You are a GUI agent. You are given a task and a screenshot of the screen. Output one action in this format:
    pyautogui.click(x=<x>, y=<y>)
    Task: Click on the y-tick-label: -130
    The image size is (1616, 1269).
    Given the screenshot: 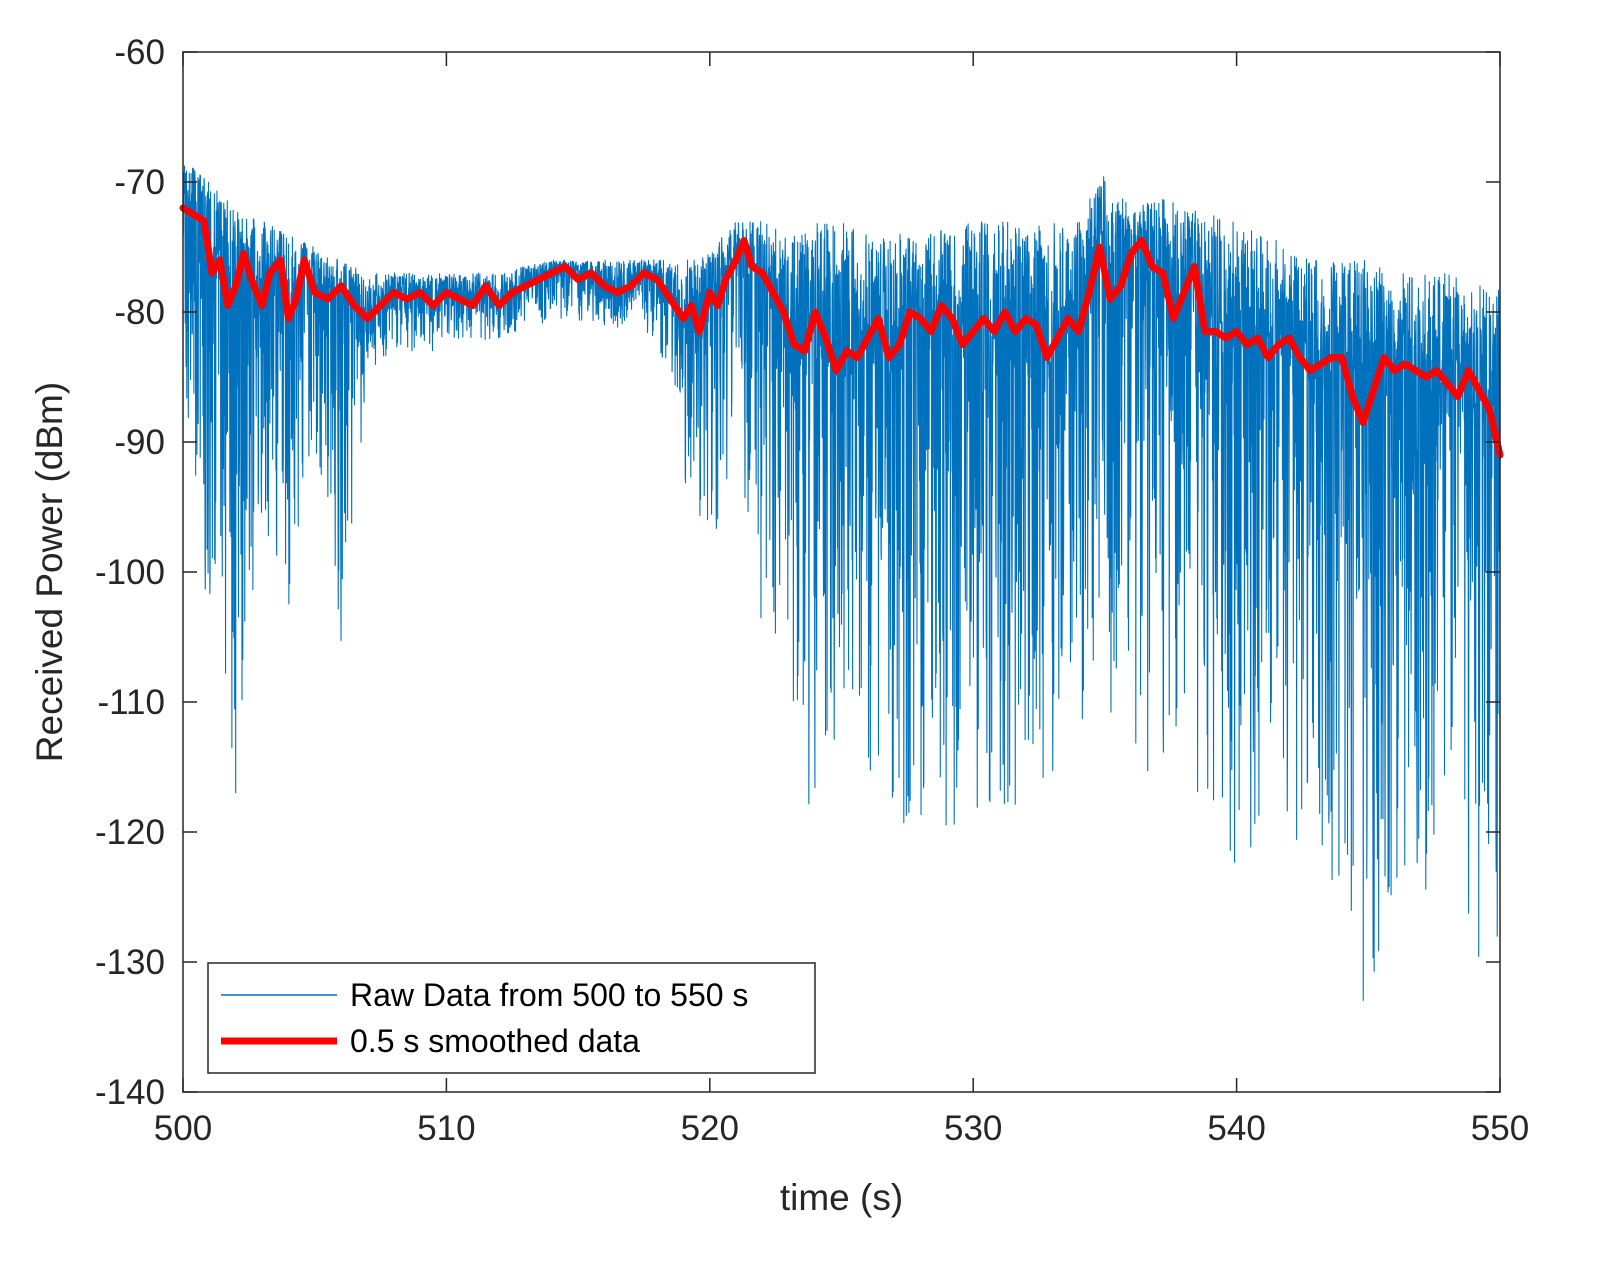 What is the action you would take?
    pyautogui.click(x=130, y=962)
    